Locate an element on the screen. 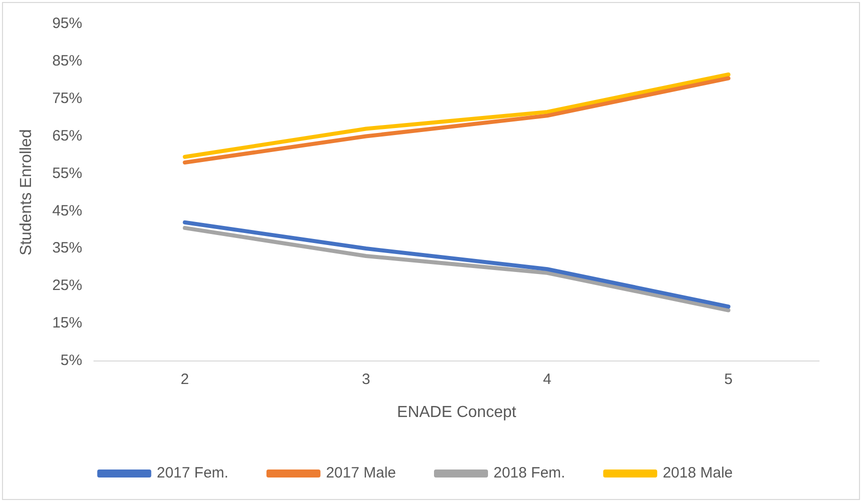 The height and width of the screenshot is (502, 862). legend-label: 2017 Male is located at coordinates (361, 473).